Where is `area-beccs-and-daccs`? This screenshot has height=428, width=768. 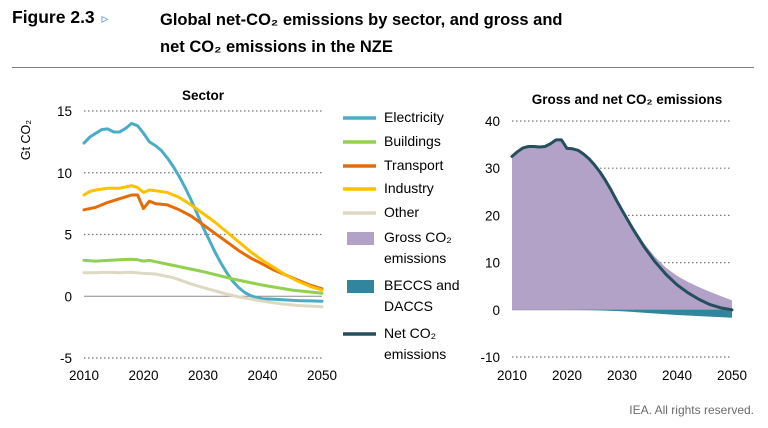 area-beccs-and-daccs is located at coordinates (622, 313).